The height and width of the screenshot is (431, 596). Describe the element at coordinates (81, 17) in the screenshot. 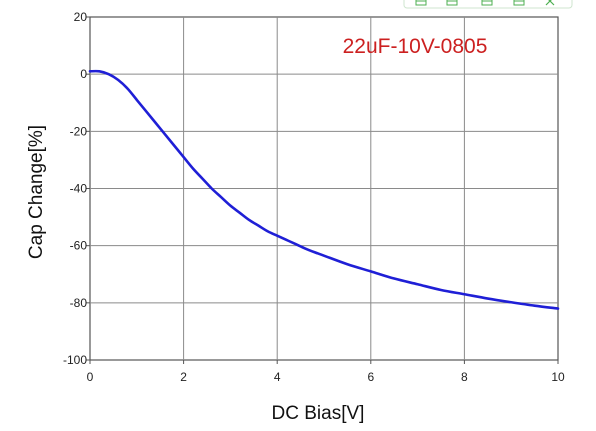

I see `y-tick-label: 20` at that location.